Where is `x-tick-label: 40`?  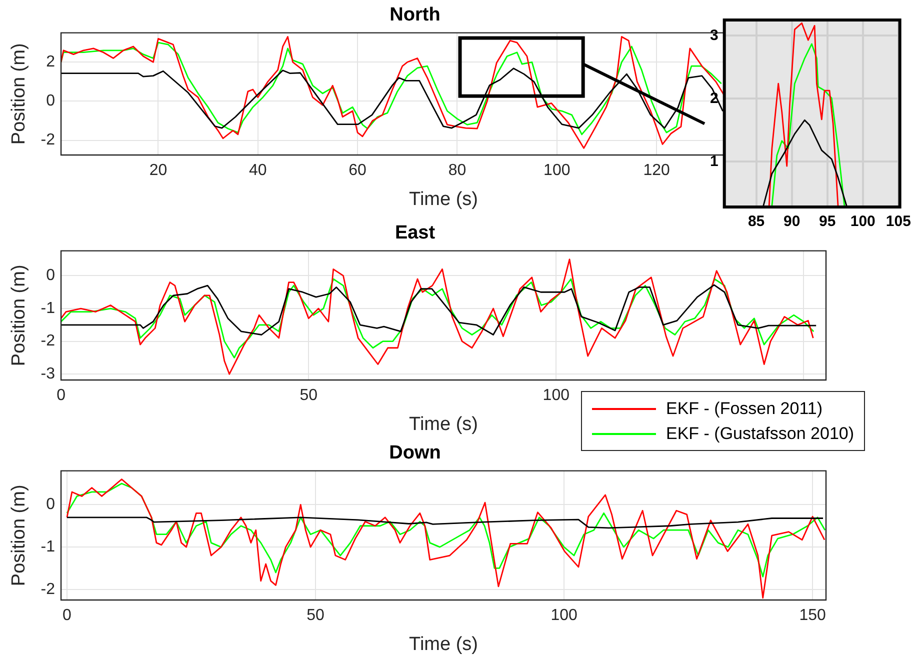 x-tick-label: 40 is located at coordinates (257, 171).